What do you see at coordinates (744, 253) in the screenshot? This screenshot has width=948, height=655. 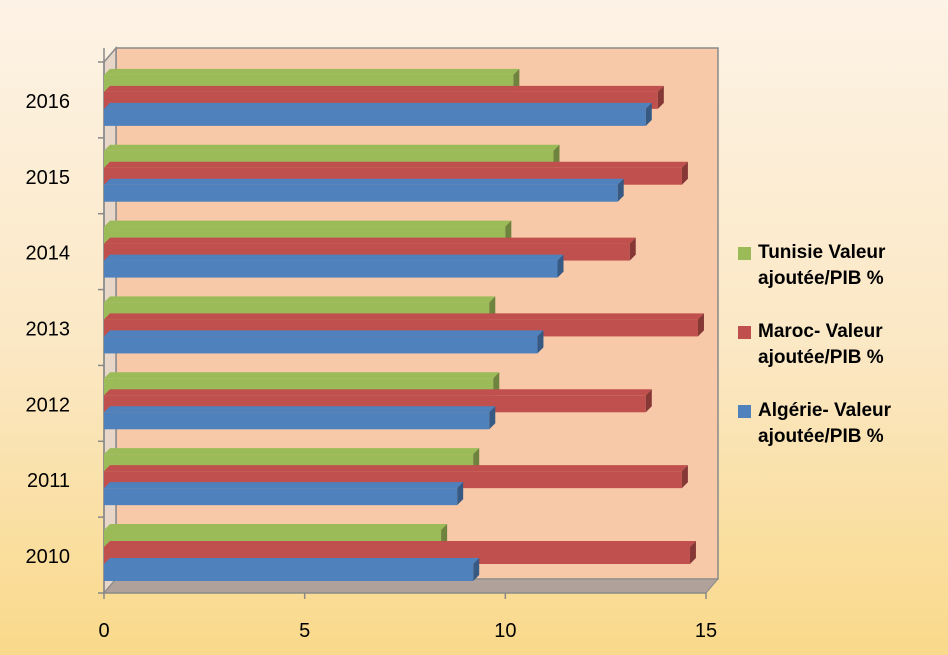 I see `legend-swatch-tunisie` at bounding box center [744, 253].